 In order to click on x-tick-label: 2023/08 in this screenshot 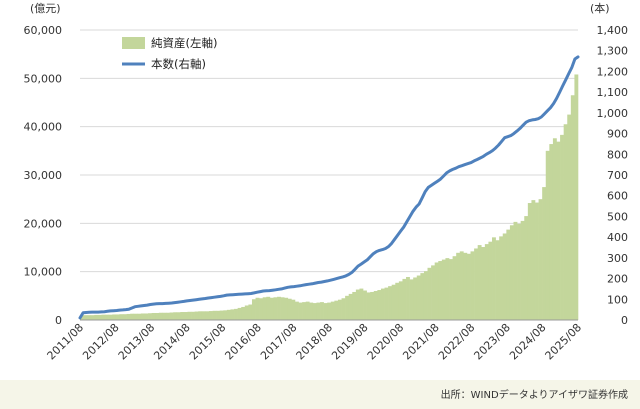, I will do `click(492, 342)`.